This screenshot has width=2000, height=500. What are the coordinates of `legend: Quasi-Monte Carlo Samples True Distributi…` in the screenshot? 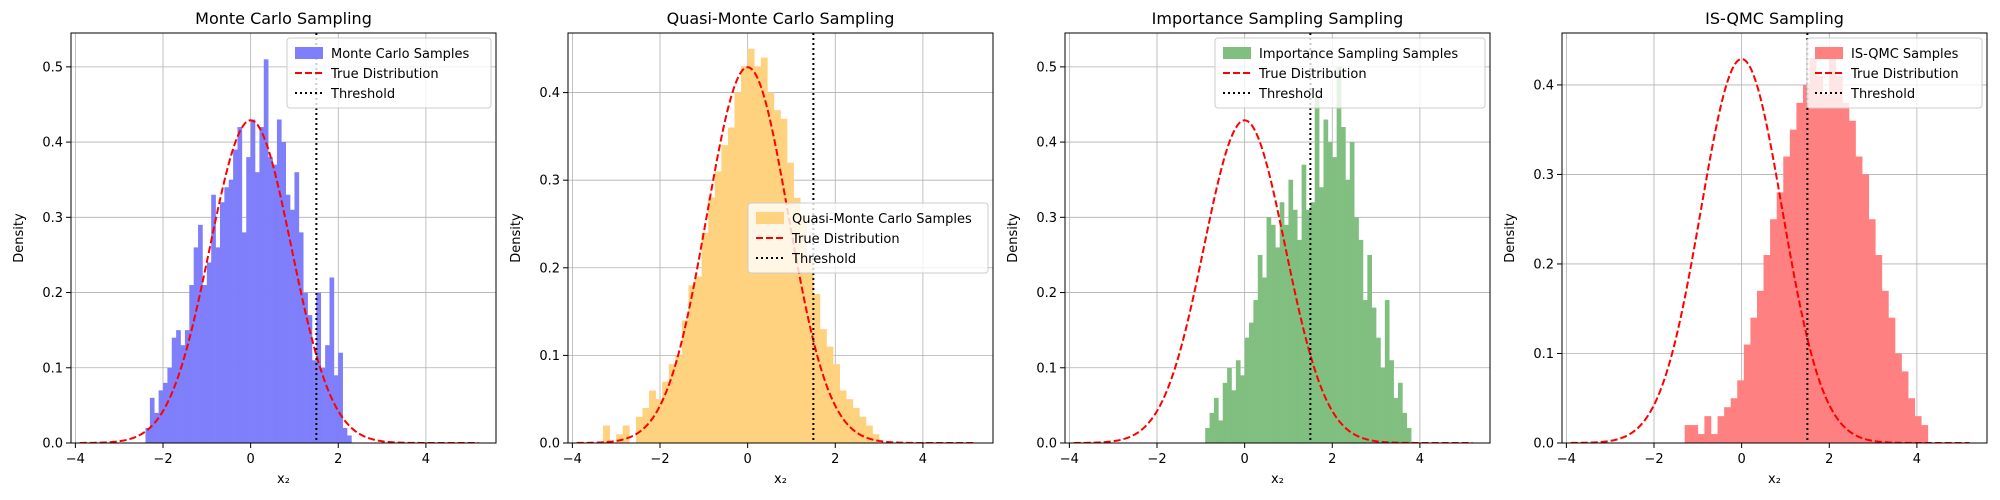 It's located at (868, 238).